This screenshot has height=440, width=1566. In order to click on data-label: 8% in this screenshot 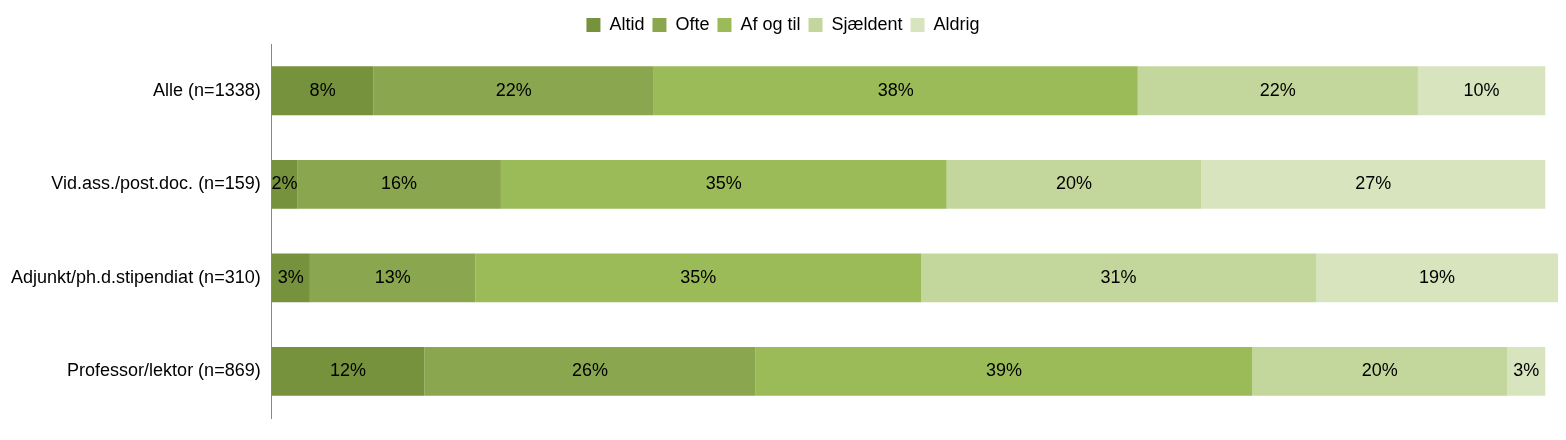, I will do `click(322, 89)`.